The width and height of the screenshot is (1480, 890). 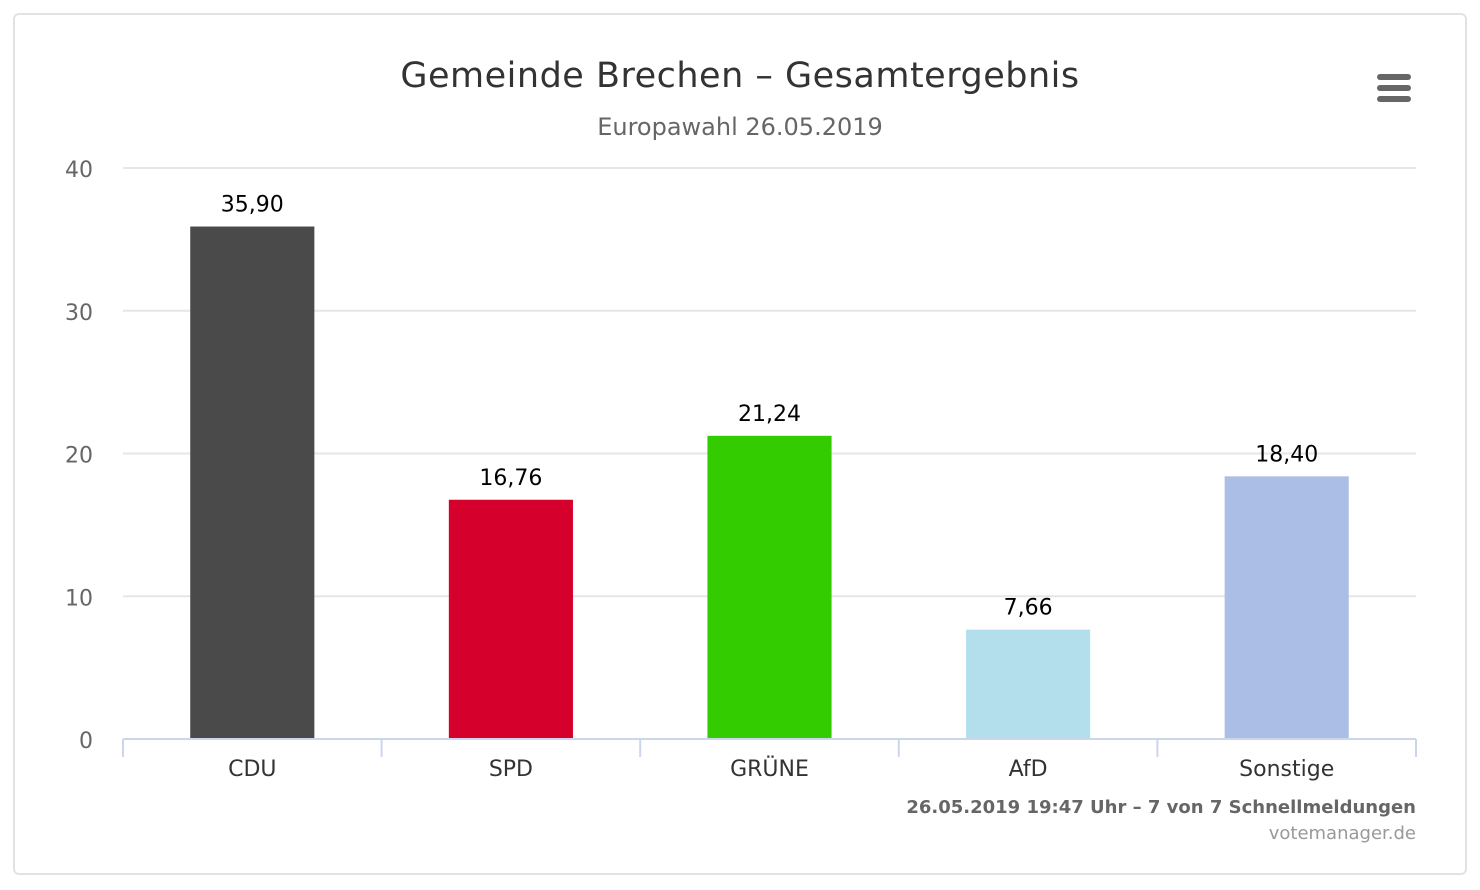 What do you see at coordinates (1028, 608) in the screenshot?
I see `data-label: 7,66` at bounding box center [1028, 608].